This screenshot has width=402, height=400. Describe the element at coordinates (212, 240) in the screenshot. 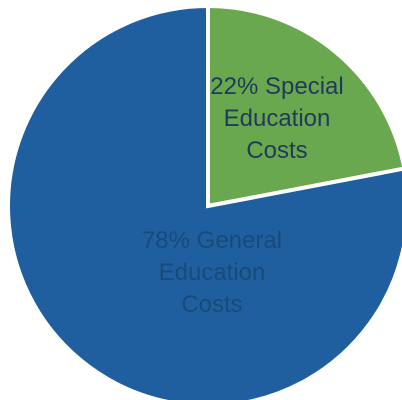

I see `data-label-line: 78% General` at that location.